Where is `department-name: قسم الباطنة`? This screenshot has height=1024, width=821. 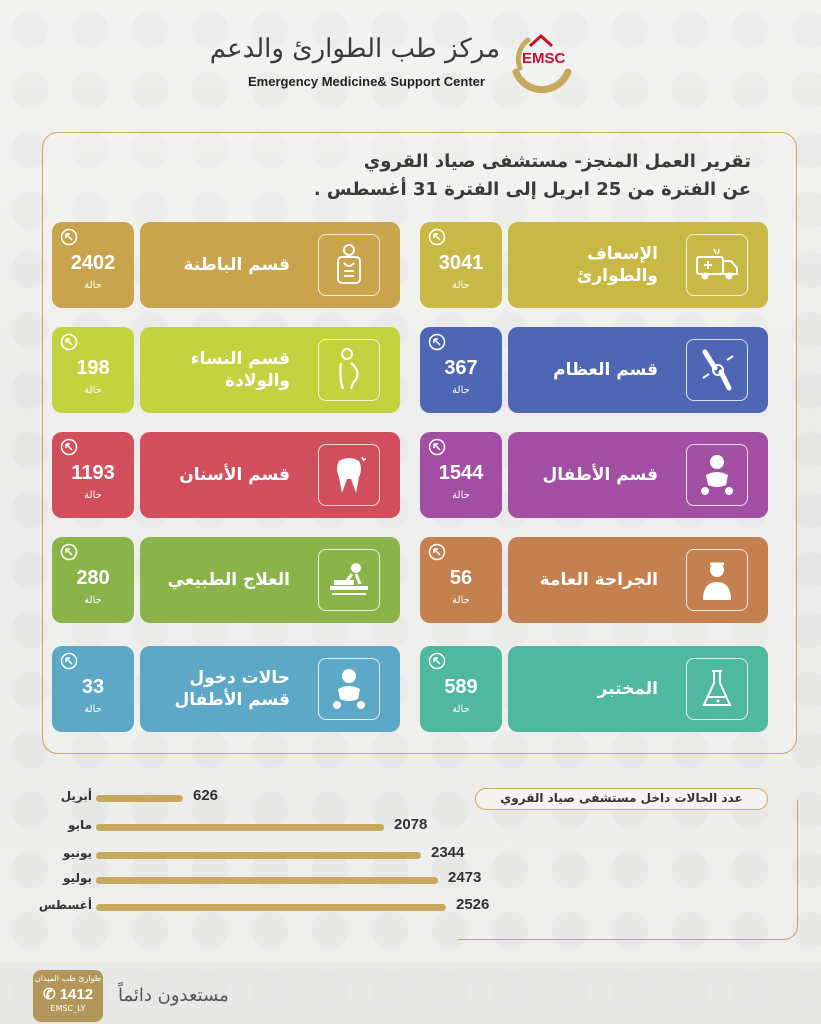
department-name: قسم الباطنة is located at coordinates (236, 265).